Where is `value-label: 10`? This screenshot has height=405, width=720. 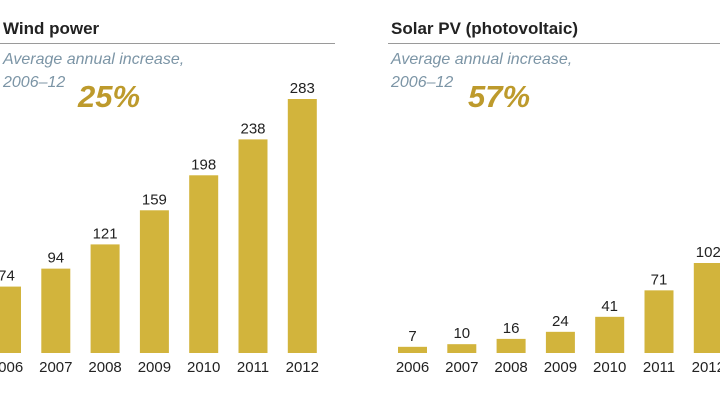 value-label: 10 is located at coordinates (461, 333).